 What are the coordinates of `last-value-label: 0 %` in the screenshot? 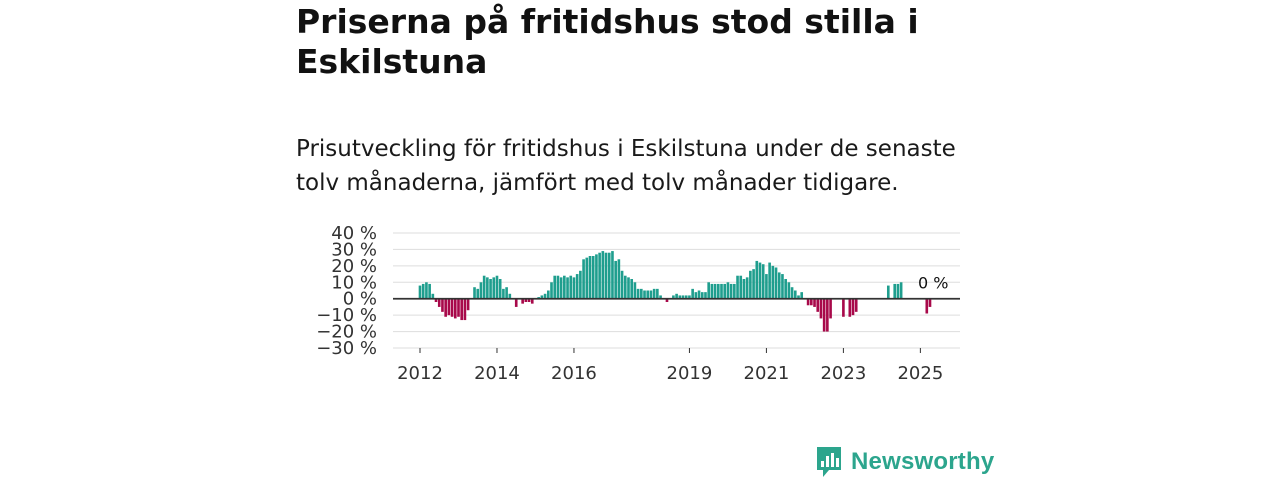 It's located at (933, 283).